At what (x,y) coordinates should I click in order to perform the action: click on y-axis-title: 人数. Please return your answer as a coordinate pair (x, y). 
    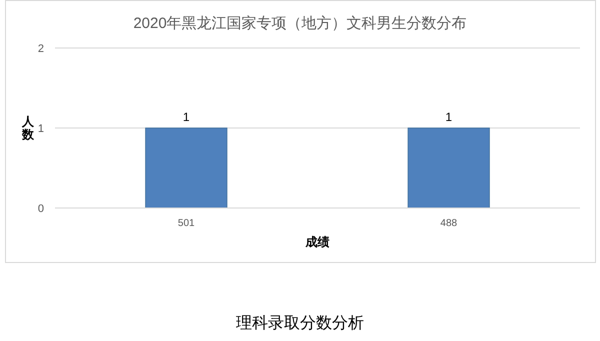
    Looking at the image, I should click on (28, 128).